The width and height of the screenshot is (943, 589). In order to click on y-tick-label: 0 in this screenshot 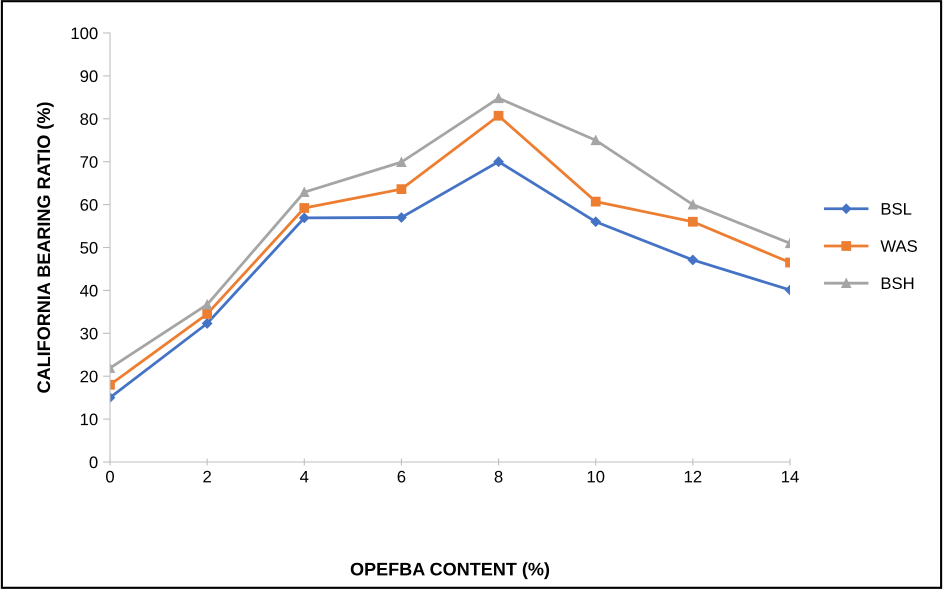, I will do `click(94, 462)`.